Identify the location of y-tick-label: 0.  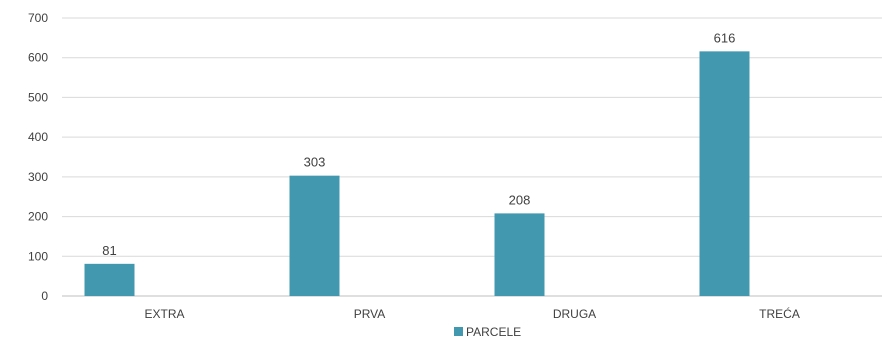
(44, 296).